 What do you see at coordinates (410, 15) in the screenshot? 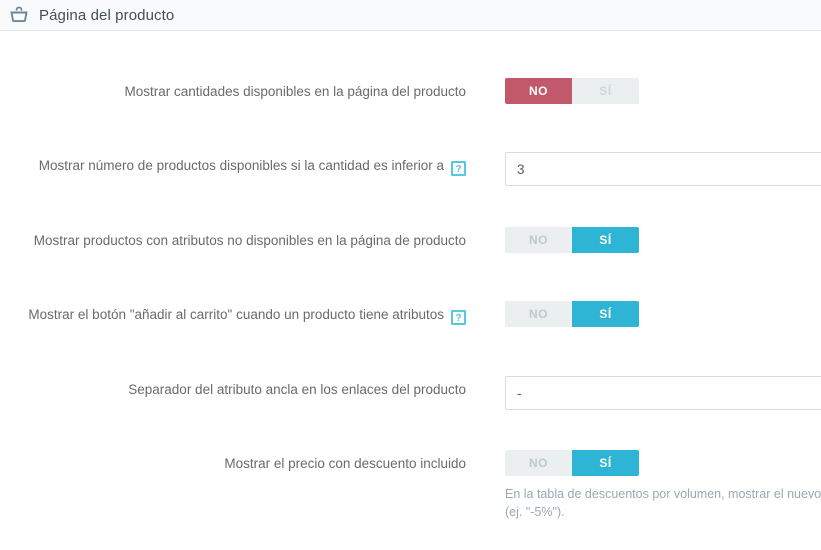
I see `panel-header: Página del producto` at bounding box center [410, 15].